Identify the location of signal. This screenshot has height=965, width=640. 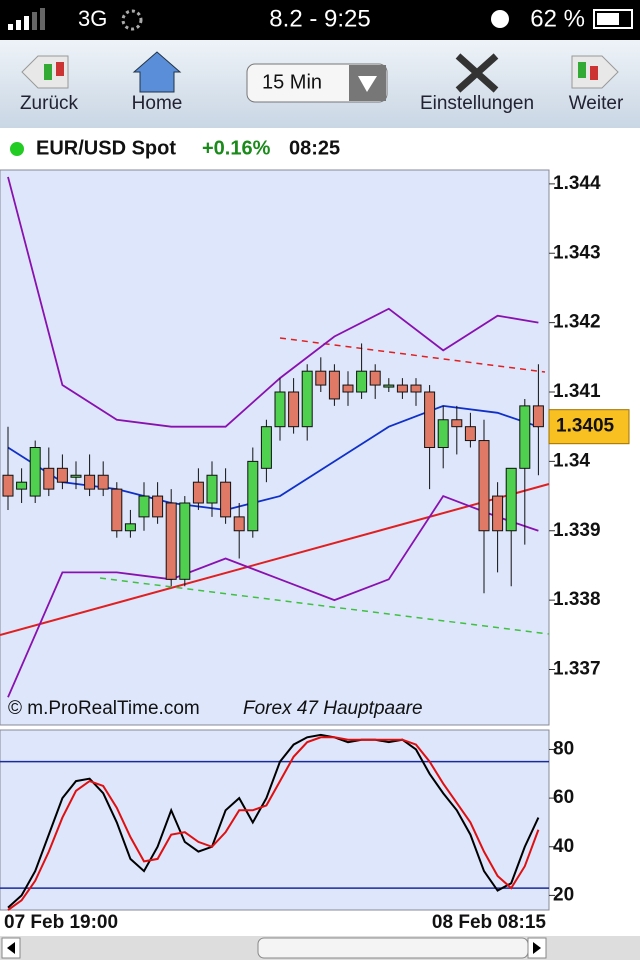
(26, 19).